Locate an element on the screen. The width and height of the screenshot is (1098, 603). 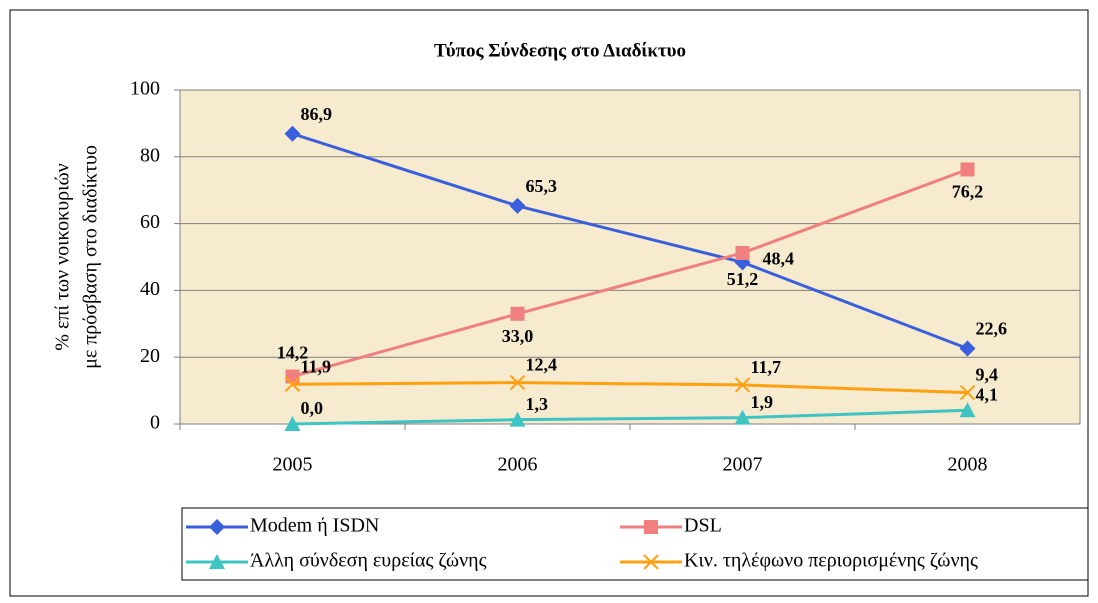
data-label: 1,9 is located at coordinates (762, 402).